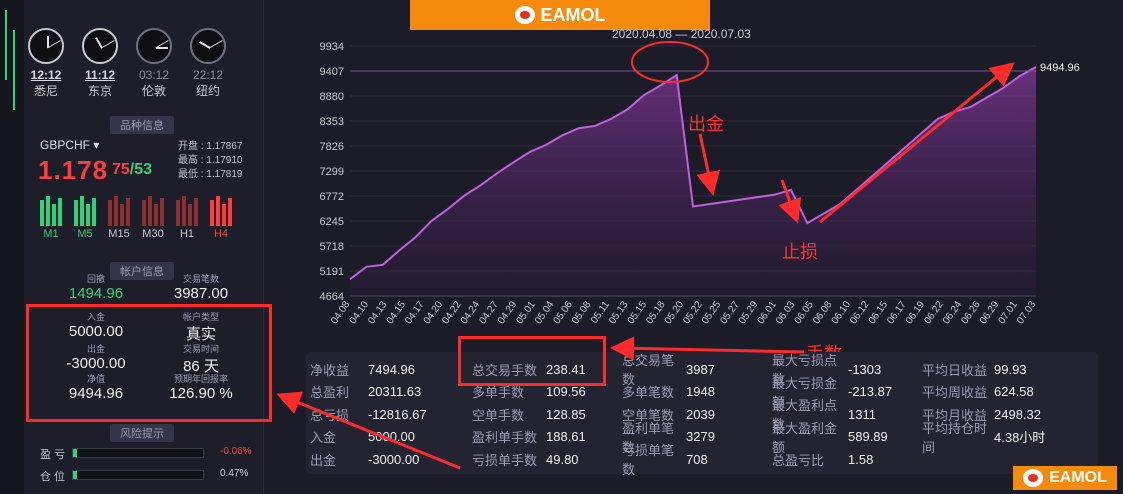 The width and height of the screenshot is (1123, 494). I want to click on timeframe-m30: M30, so click(153, 216).